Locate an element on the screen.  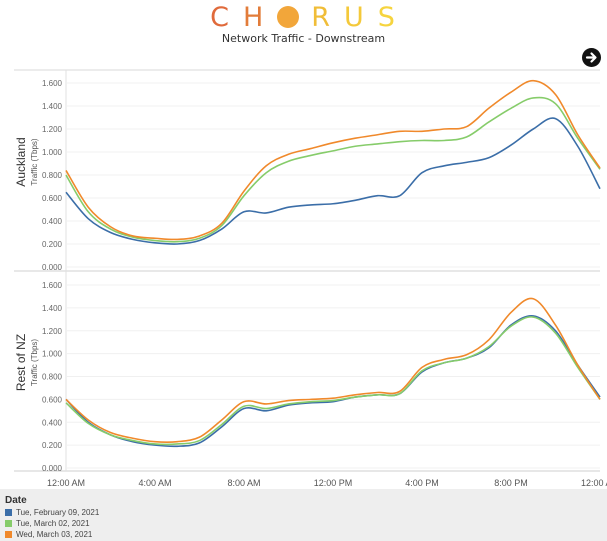
logo-letter: R is located at coordinates (322, 17).